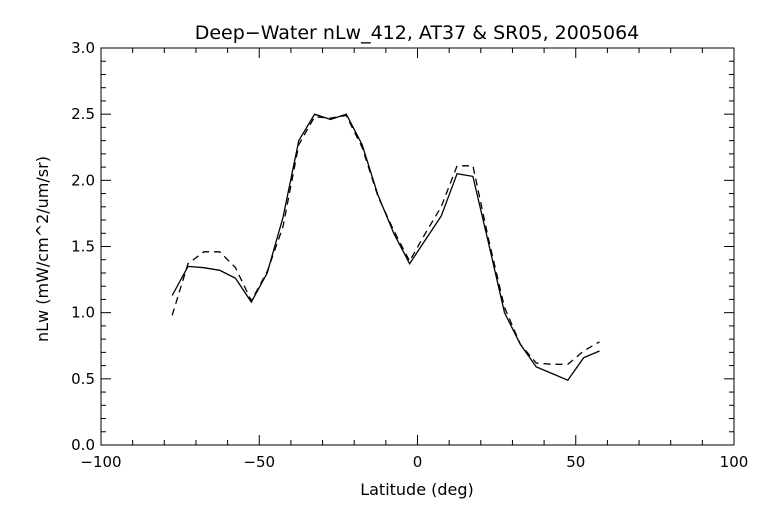  Describe the element at coordinates (83, 180) in the screenshot. I see `y-tick-label: 2.0` at that location.